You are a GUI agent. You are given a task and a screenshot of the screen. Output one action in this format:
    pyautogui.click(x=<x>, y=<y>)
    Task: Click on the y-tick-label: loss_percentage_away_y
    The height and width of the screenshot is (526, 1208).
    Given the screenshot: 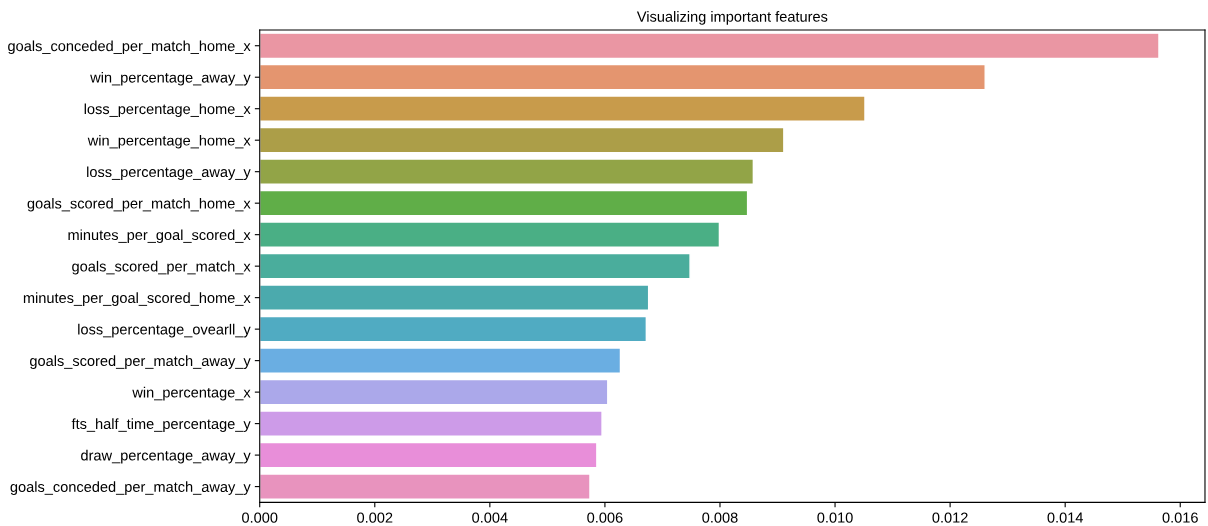 What is the action you would take?
    pyautogui.click(x=169, y=173)
    